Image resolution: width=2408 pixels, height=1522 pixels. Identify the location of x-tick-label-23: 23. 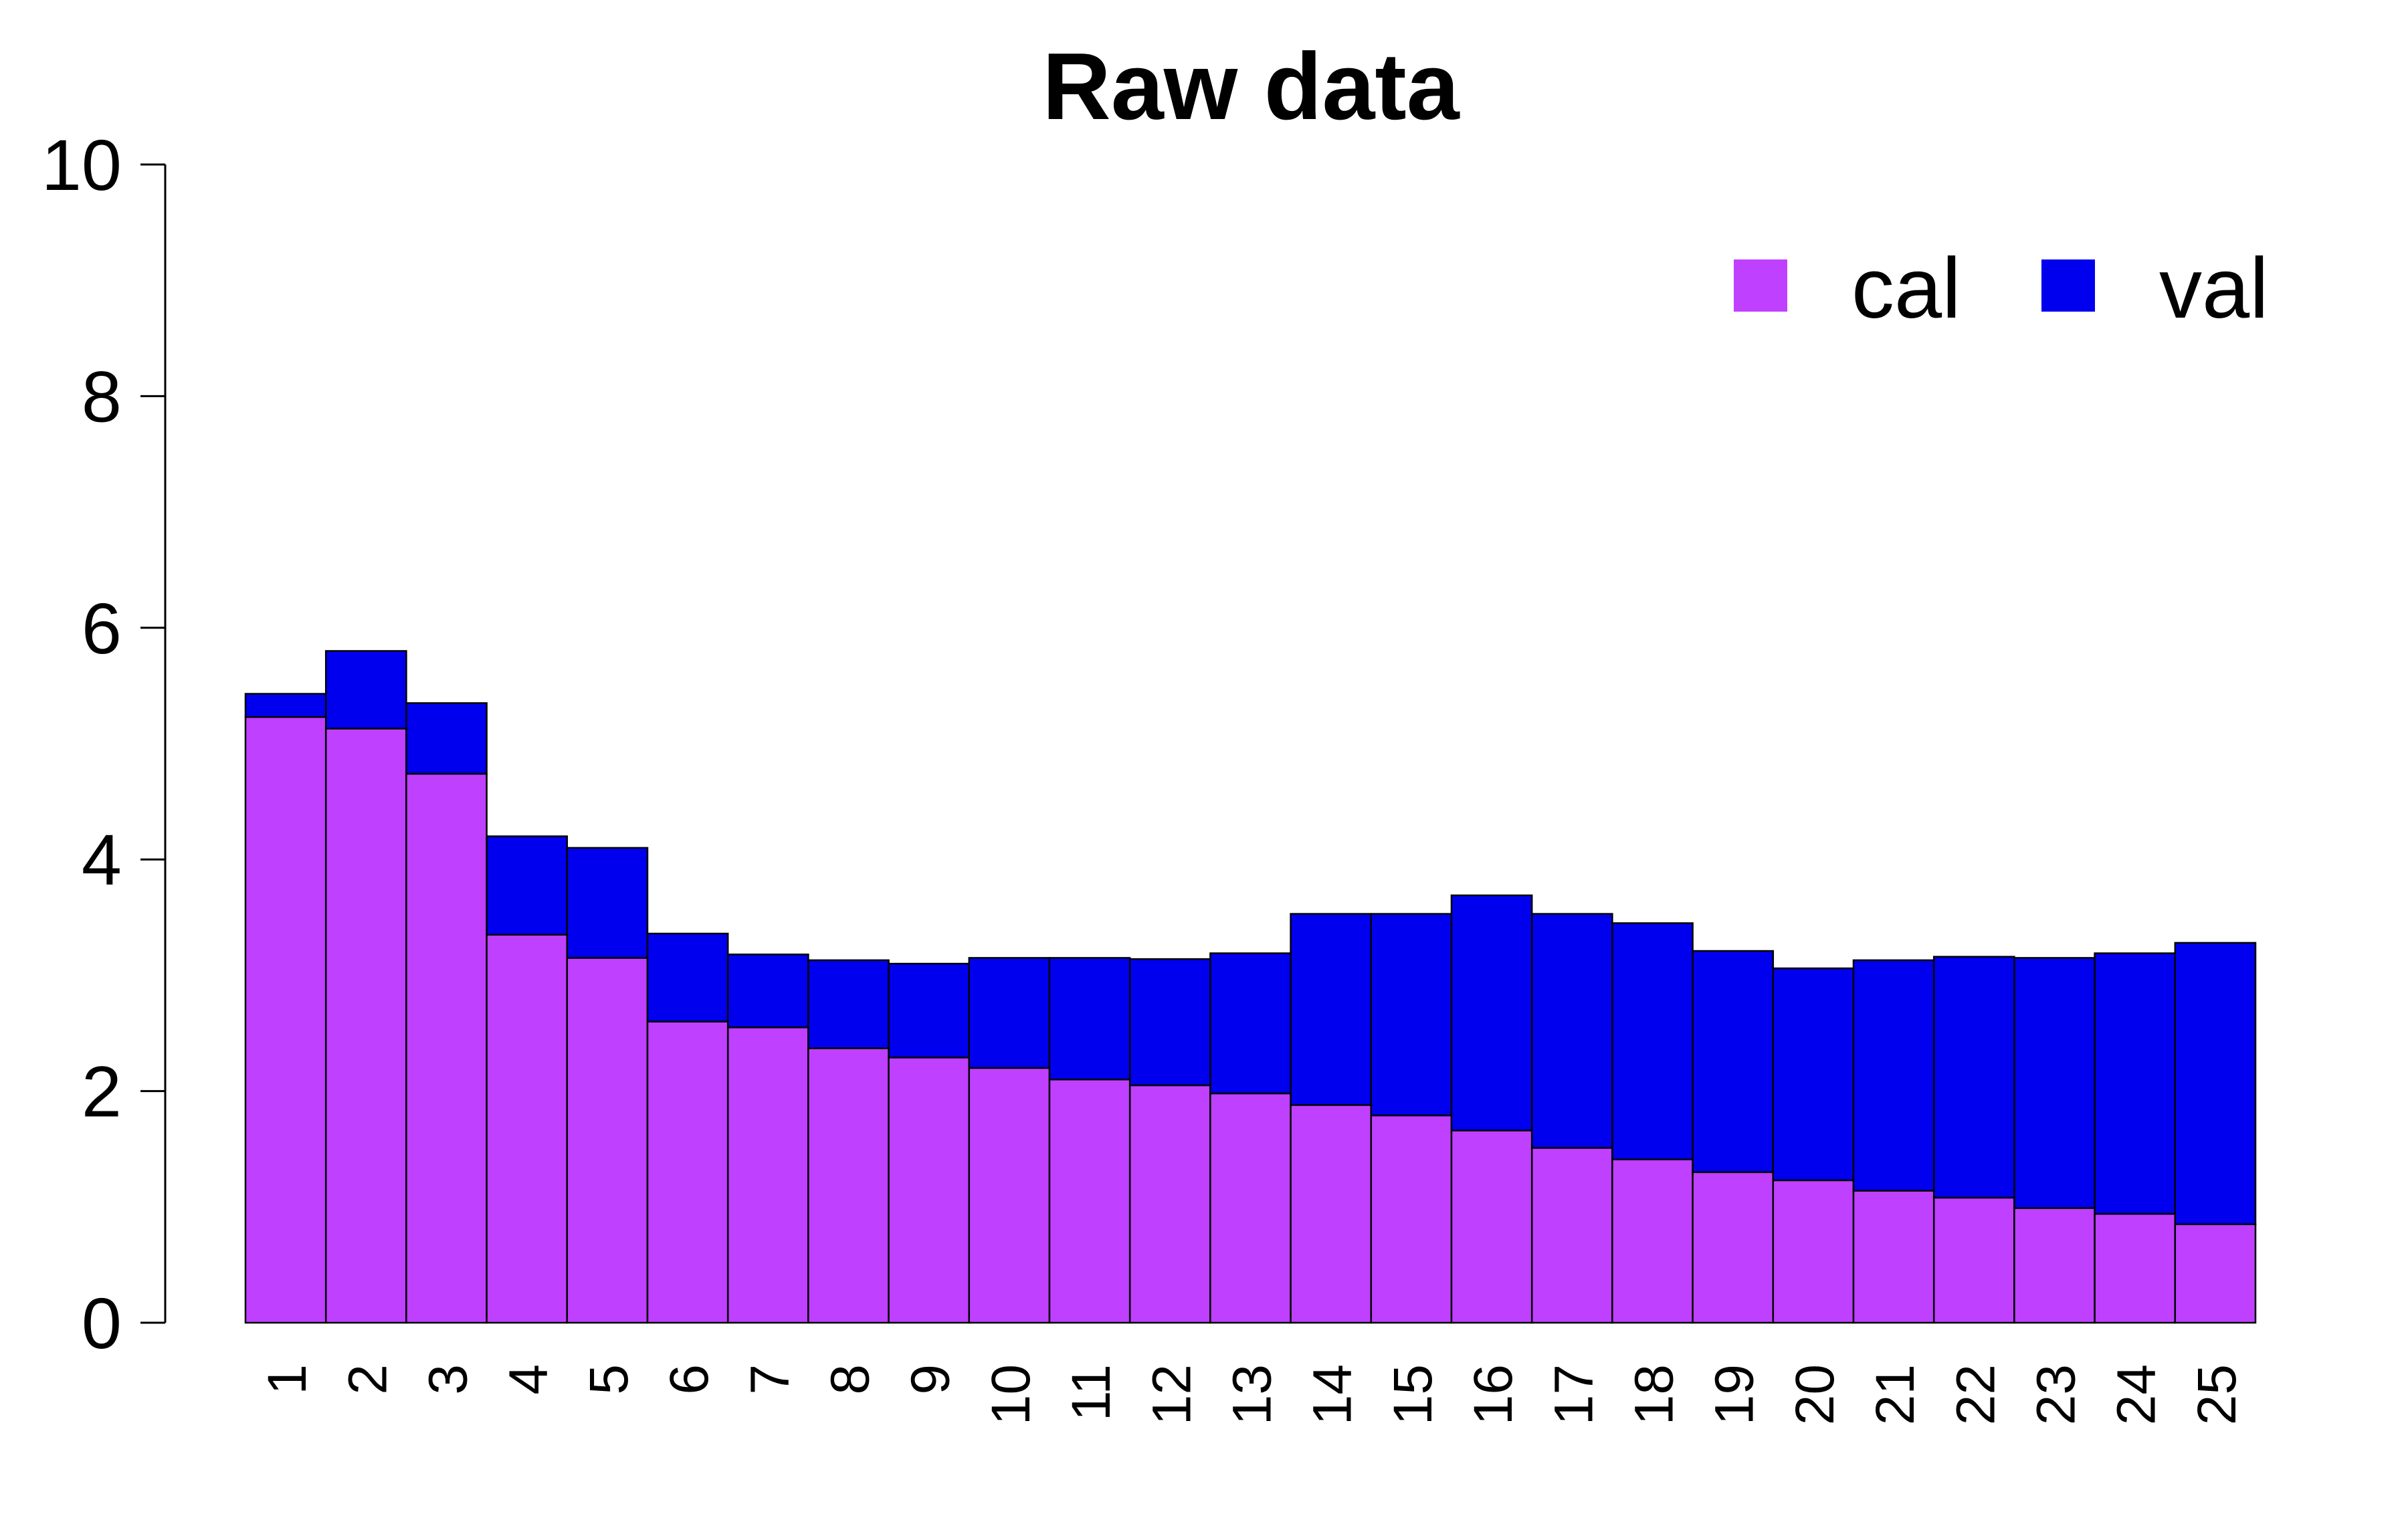
(2056, 1394).